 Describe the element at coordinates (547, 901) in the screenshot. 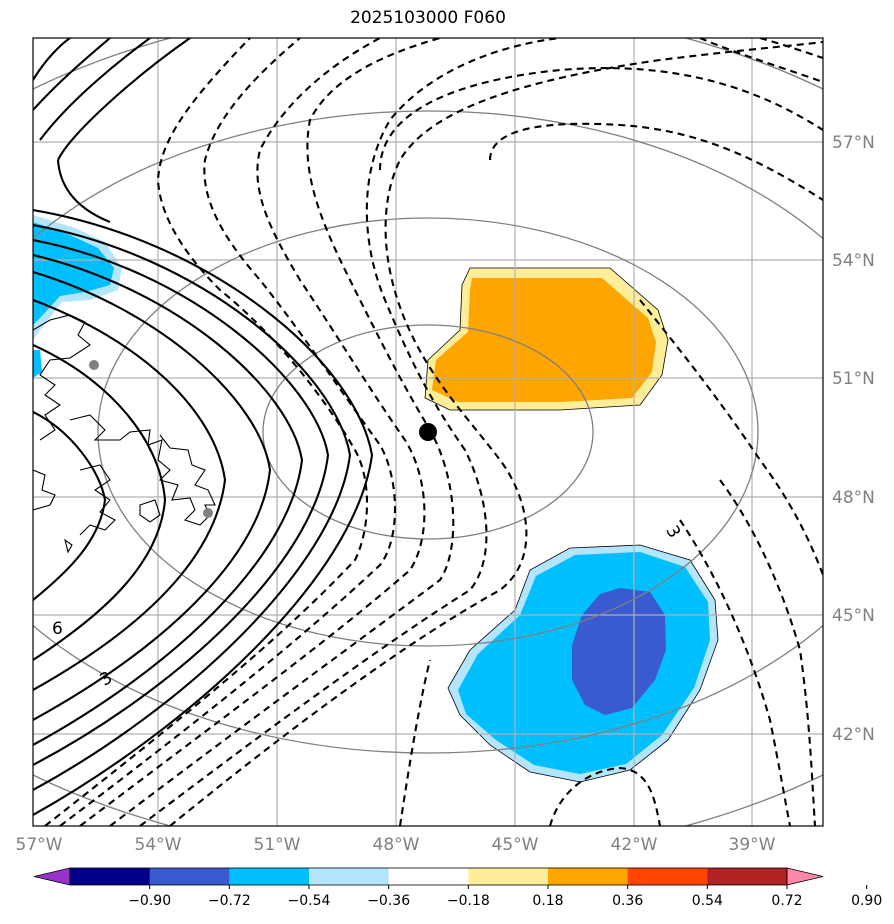

I see `colorbar-label: 0.18` at that location.